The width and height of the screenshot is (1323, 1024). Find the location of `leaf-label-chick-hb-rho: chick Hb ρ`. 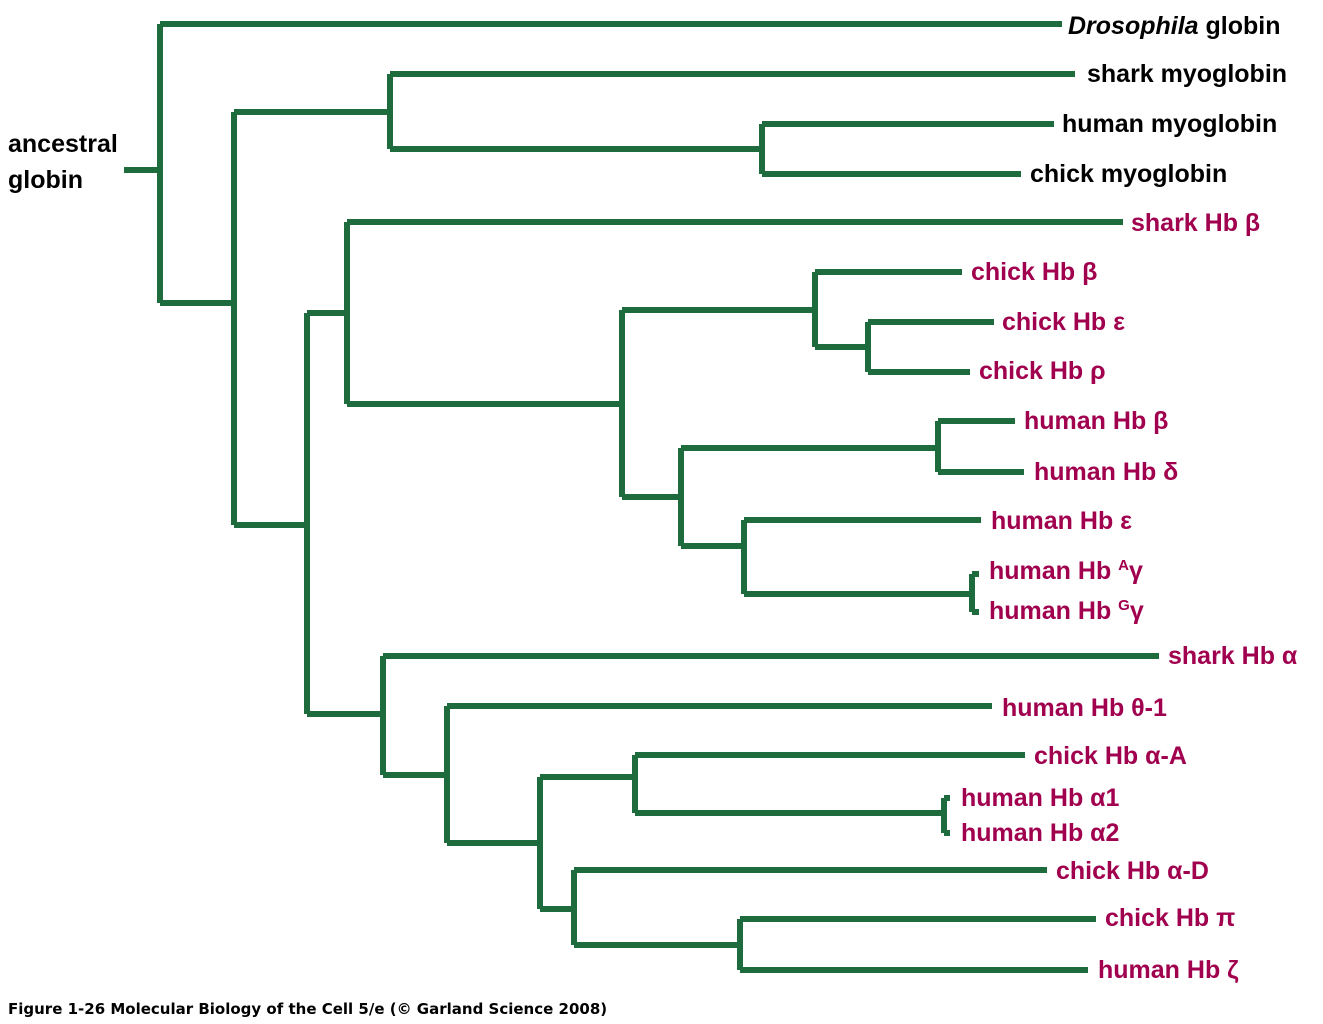

leaf-label-chick-hb-rho: chick Hb ρ is located at coordinates (1042, 371).